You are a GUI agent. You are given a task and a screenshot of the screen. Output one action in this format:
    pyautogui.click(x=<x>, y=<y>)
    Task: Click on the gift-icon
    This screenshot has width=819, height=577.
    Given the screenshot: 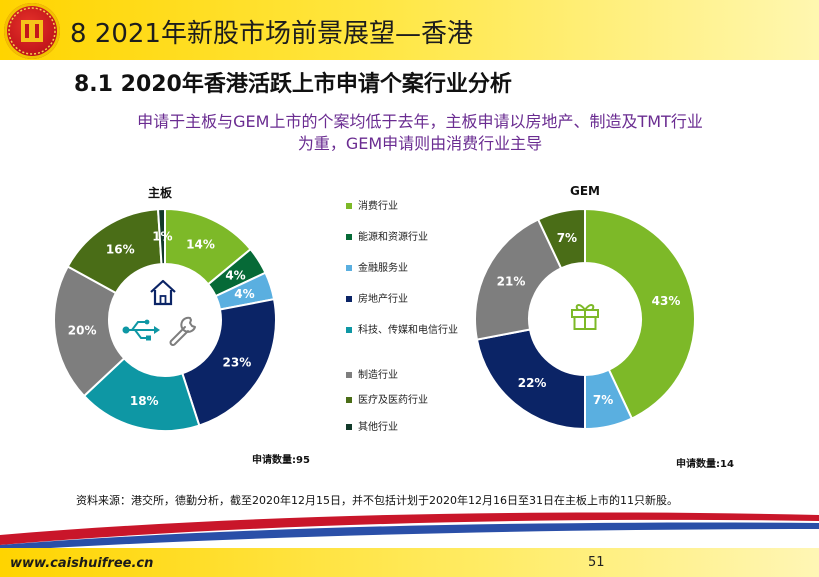 What is the action you would take?
    pyautogui.click(x=585, y=317)
    